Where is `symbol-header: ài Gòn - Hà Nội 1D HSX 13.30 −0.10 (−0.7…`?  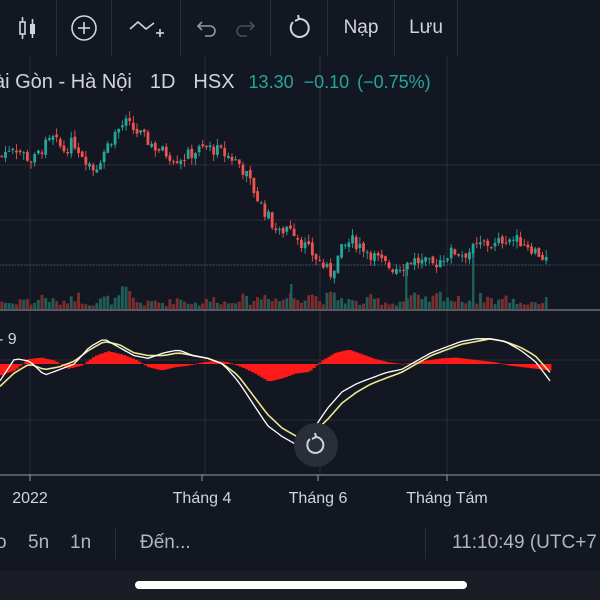
symbol-header: ài Gòn - Hà Nội 1D HSX 13.30 −0.10 (−0.7… is located at coordinates (300, 82).